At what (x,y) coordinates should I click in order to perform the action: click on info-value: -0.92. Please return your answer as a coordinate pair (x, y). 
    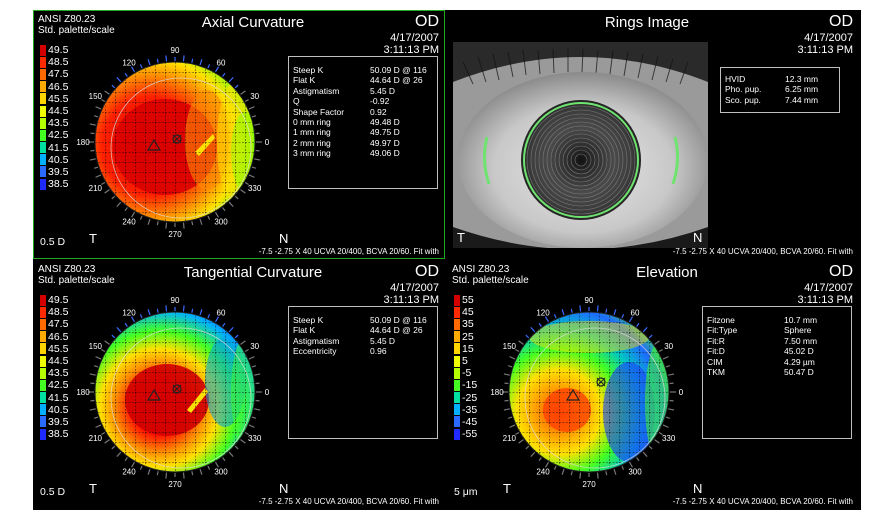
    Looking at the image, I should click on (380, 101).